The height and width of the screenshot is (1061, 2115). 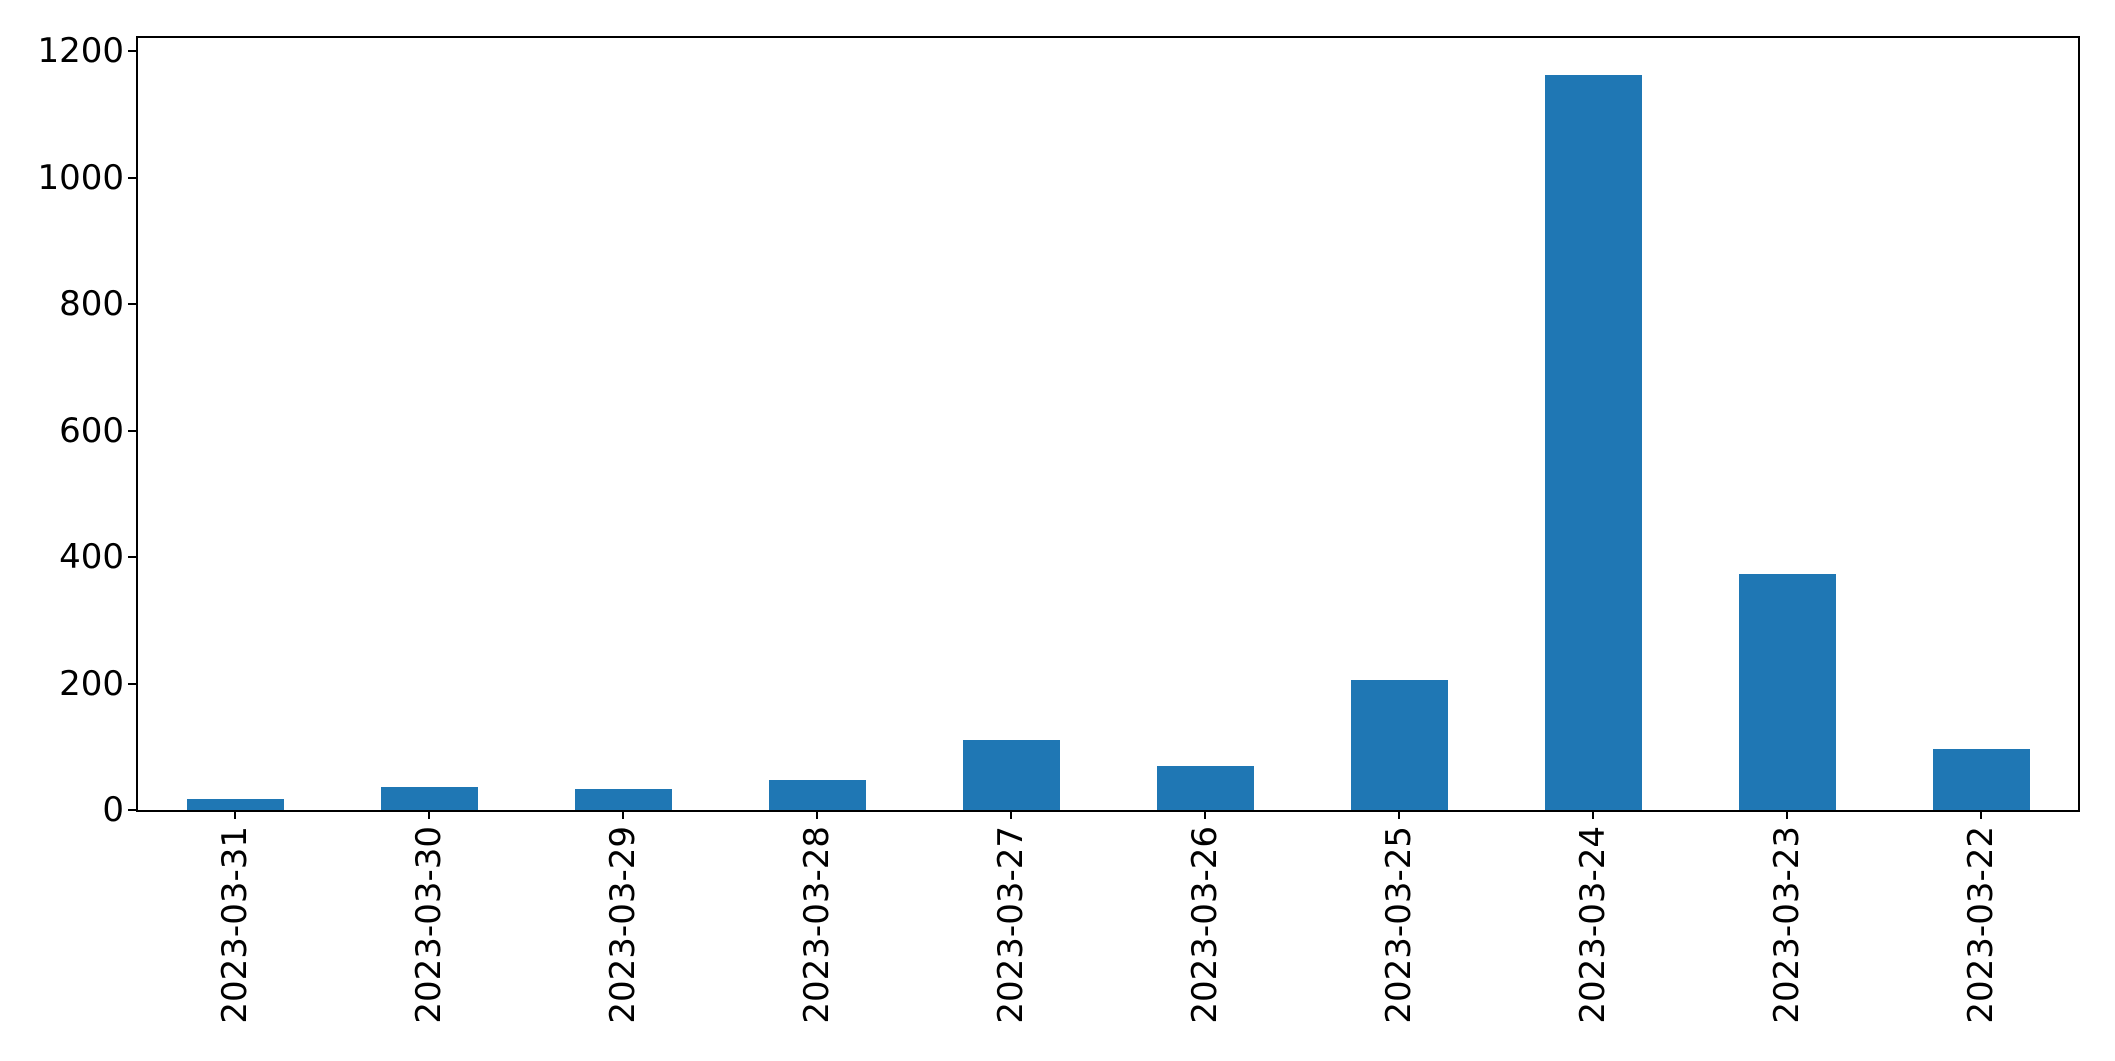 I want to click on x-tick-label: 2023-03-23, so click(x=1787, y=925).